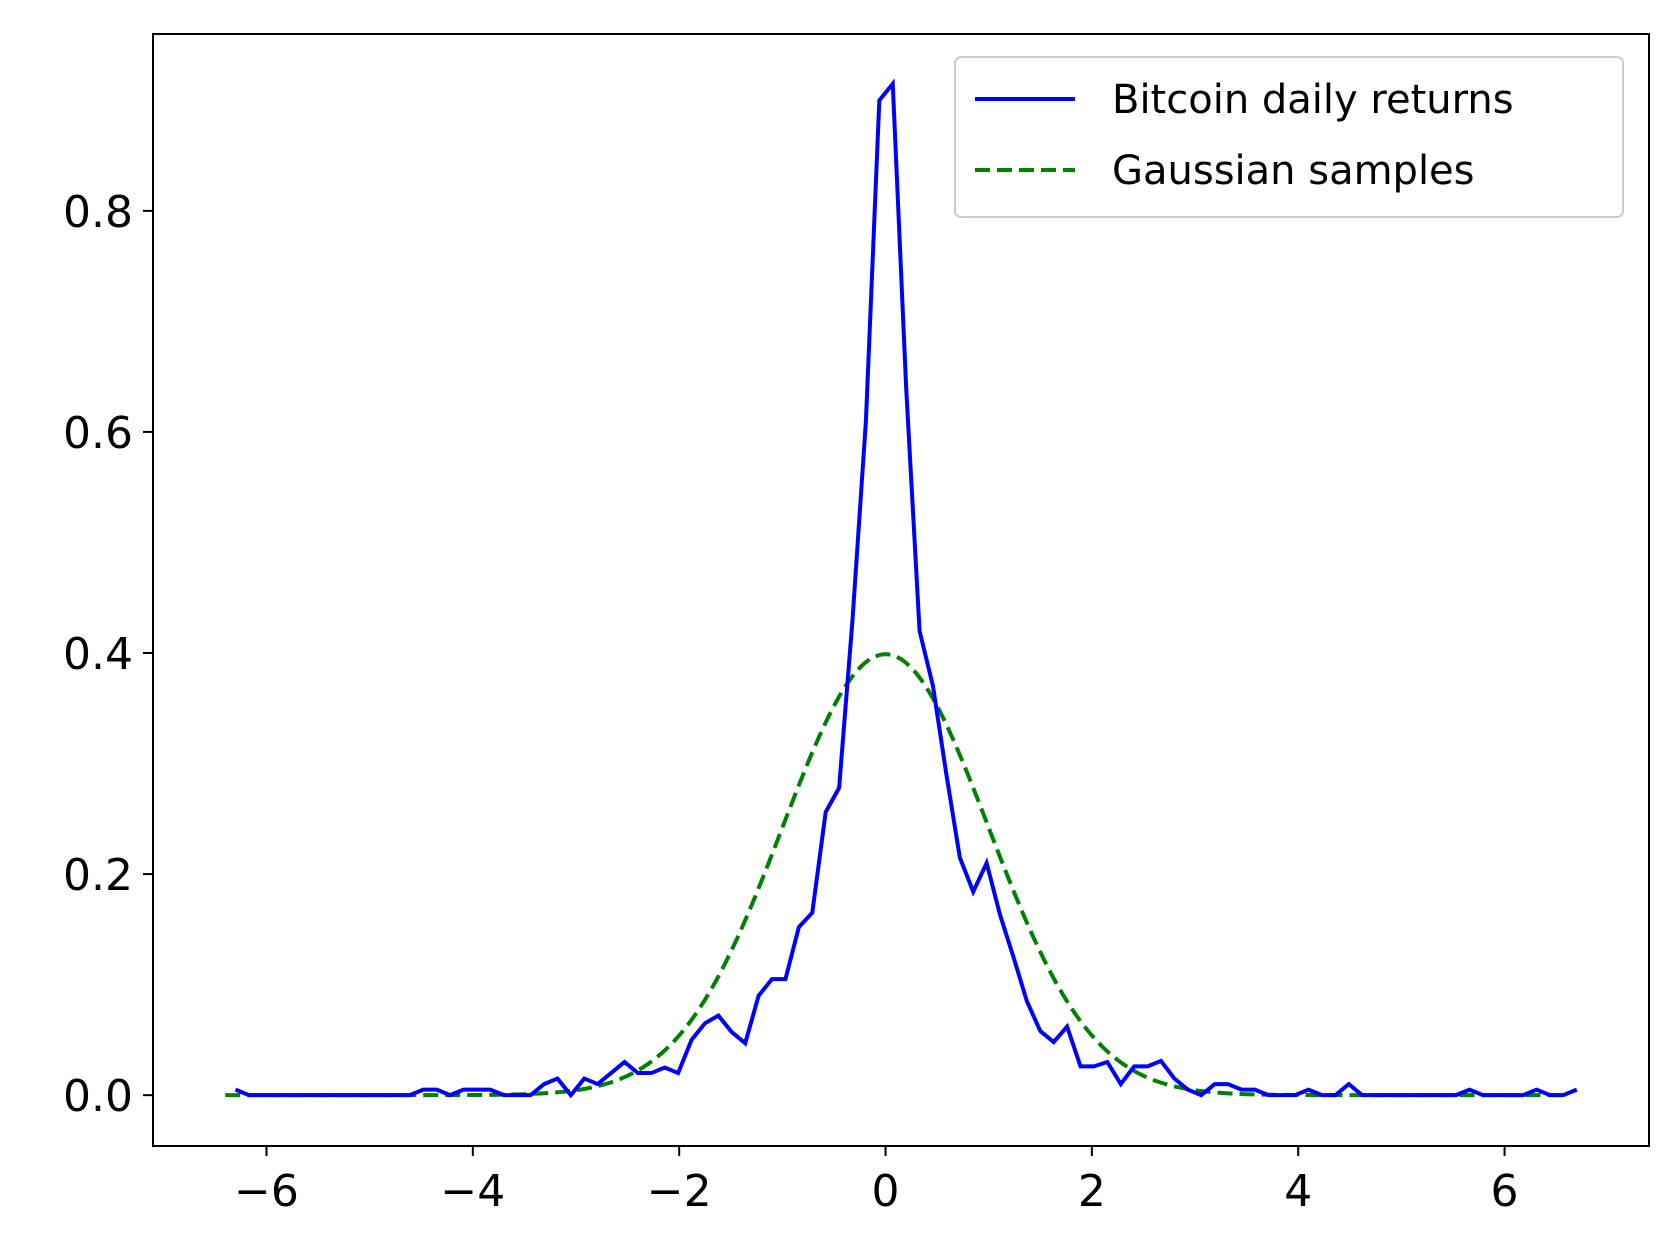 Image resolution: width=1673 pixels, height=1258 pixels. I want to click on y-tick-label: 0.0, so click(98, 1096).